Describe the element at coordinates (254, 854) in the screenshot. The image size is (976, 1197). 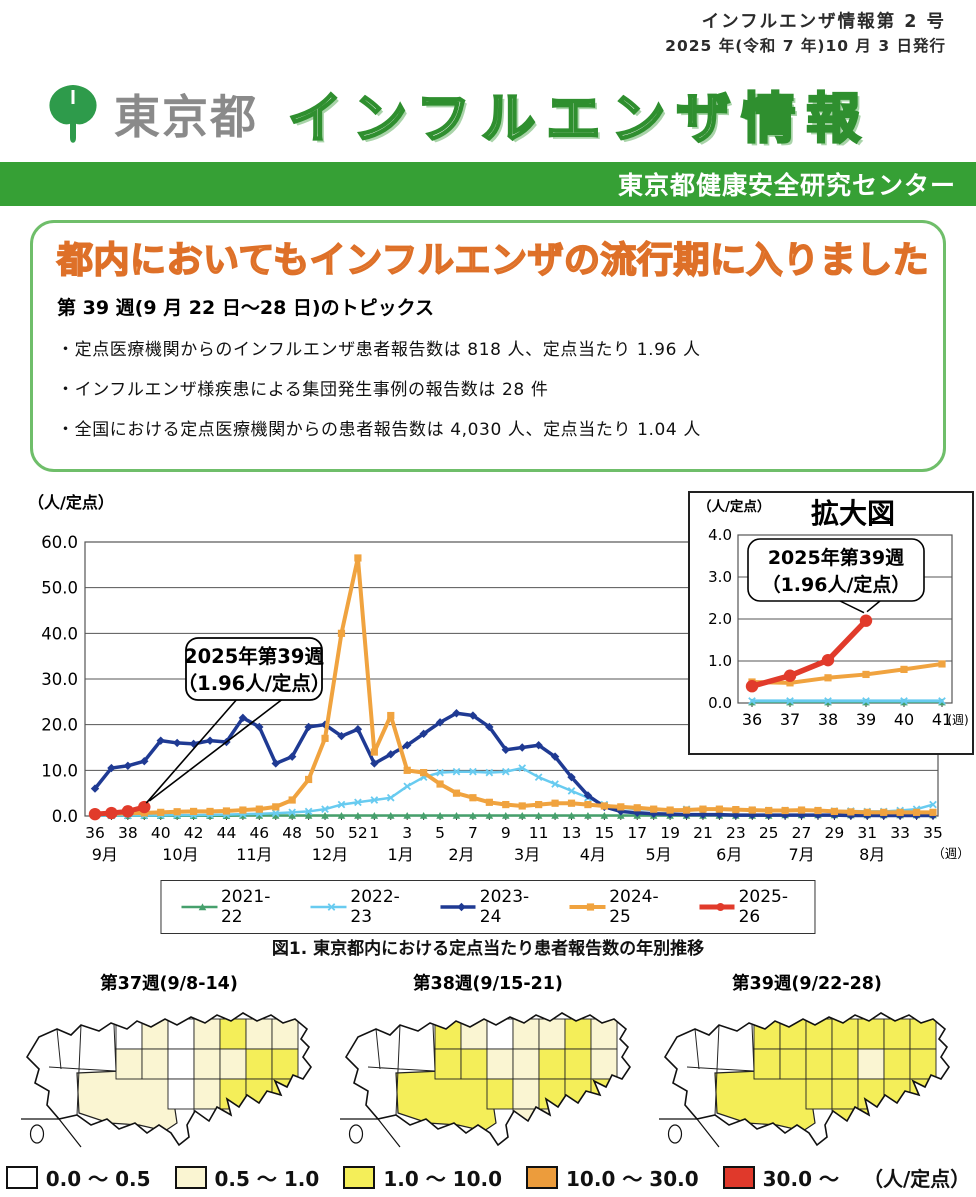
I see `month-label: 11月` at that location.